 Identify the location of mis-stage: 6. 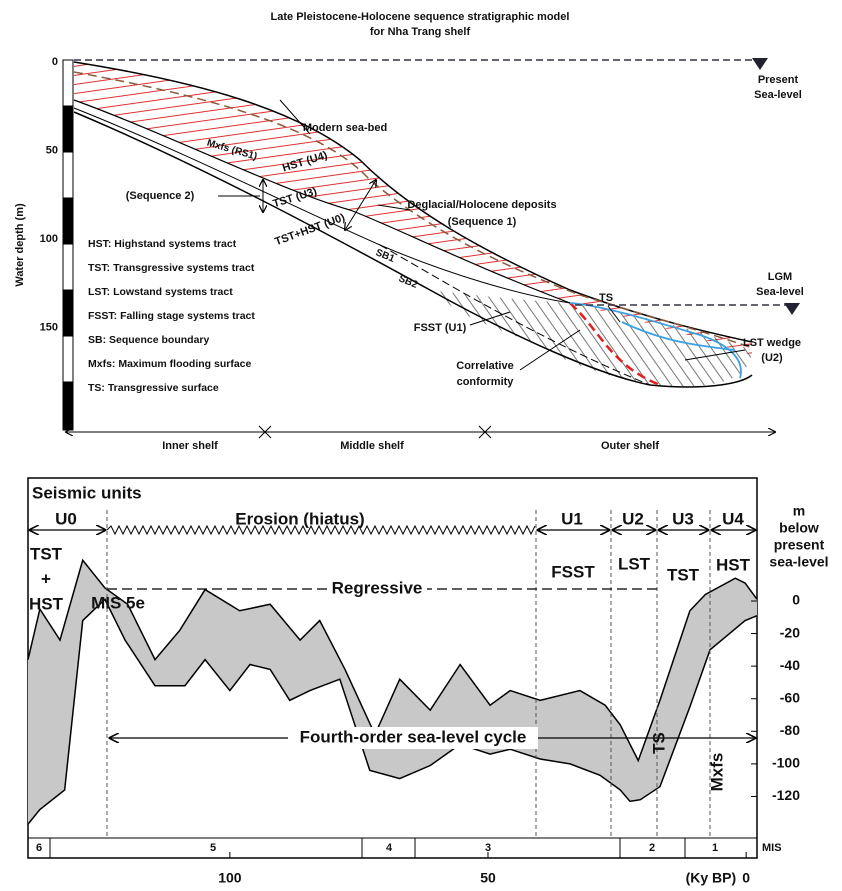
(39, 848).